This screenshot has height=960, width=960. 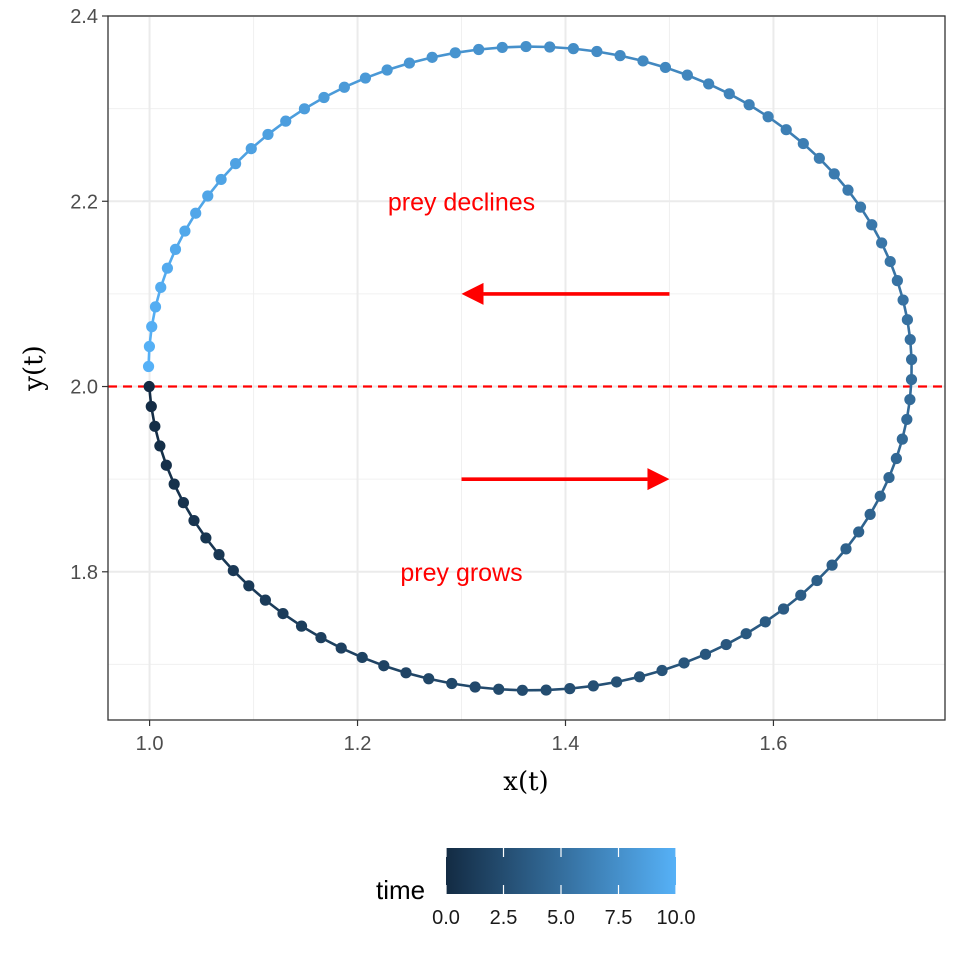 I want to click on x-tick-label: 1.2, so click(x=358, y=744).